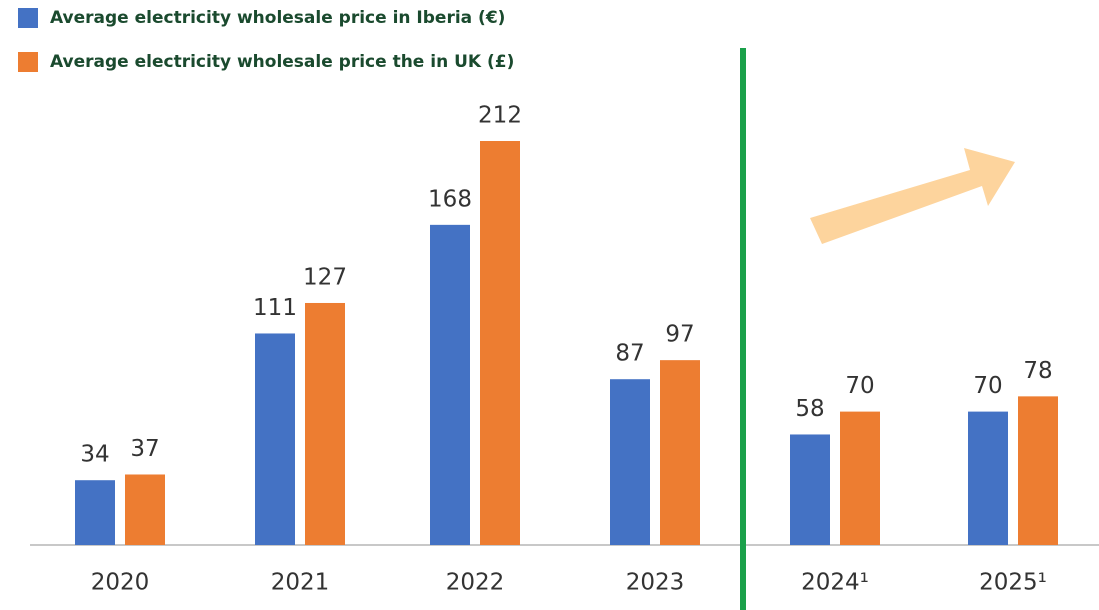 The image size is (1099, 610). What do you see at coordinates (94, 455) in the screenshot?
I see `value-label: 34` at bounding box center [94, 455].